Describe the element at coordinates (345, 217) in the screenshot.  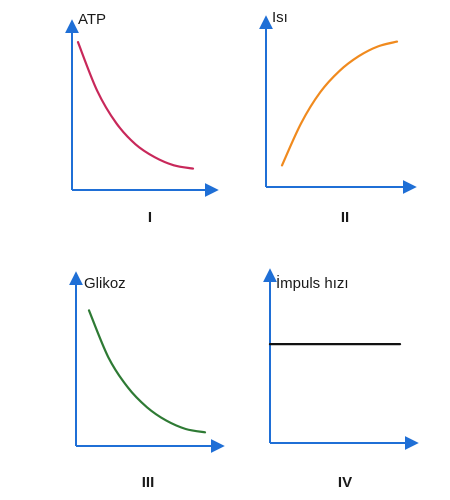
I see `chart-2-panel-label: II` at that location.